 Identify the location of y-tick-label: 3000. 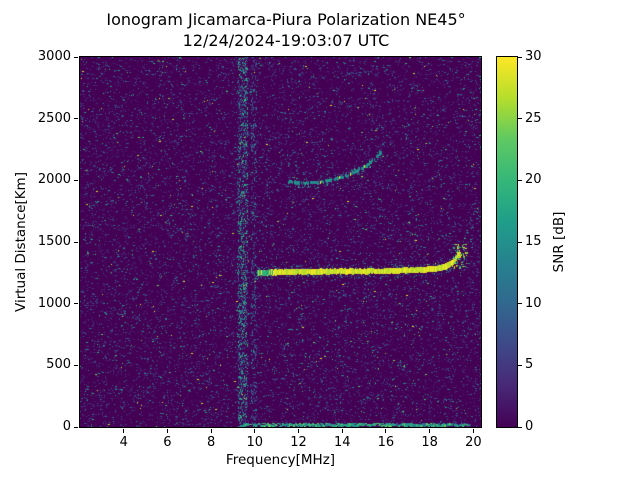
(54, 56).